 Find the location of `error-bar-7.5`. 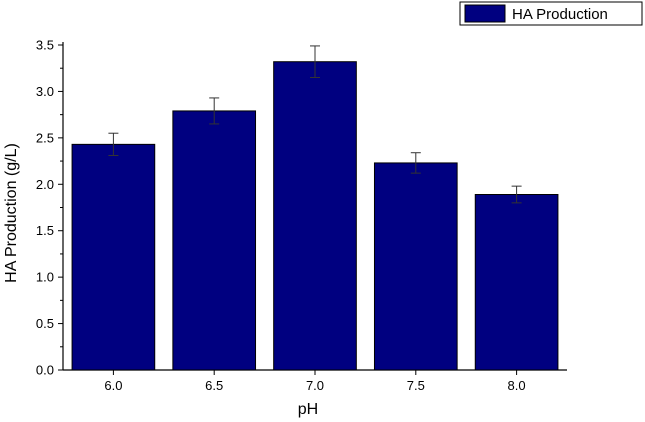

error-bar-7.5 is located at coordinates (415, 163).